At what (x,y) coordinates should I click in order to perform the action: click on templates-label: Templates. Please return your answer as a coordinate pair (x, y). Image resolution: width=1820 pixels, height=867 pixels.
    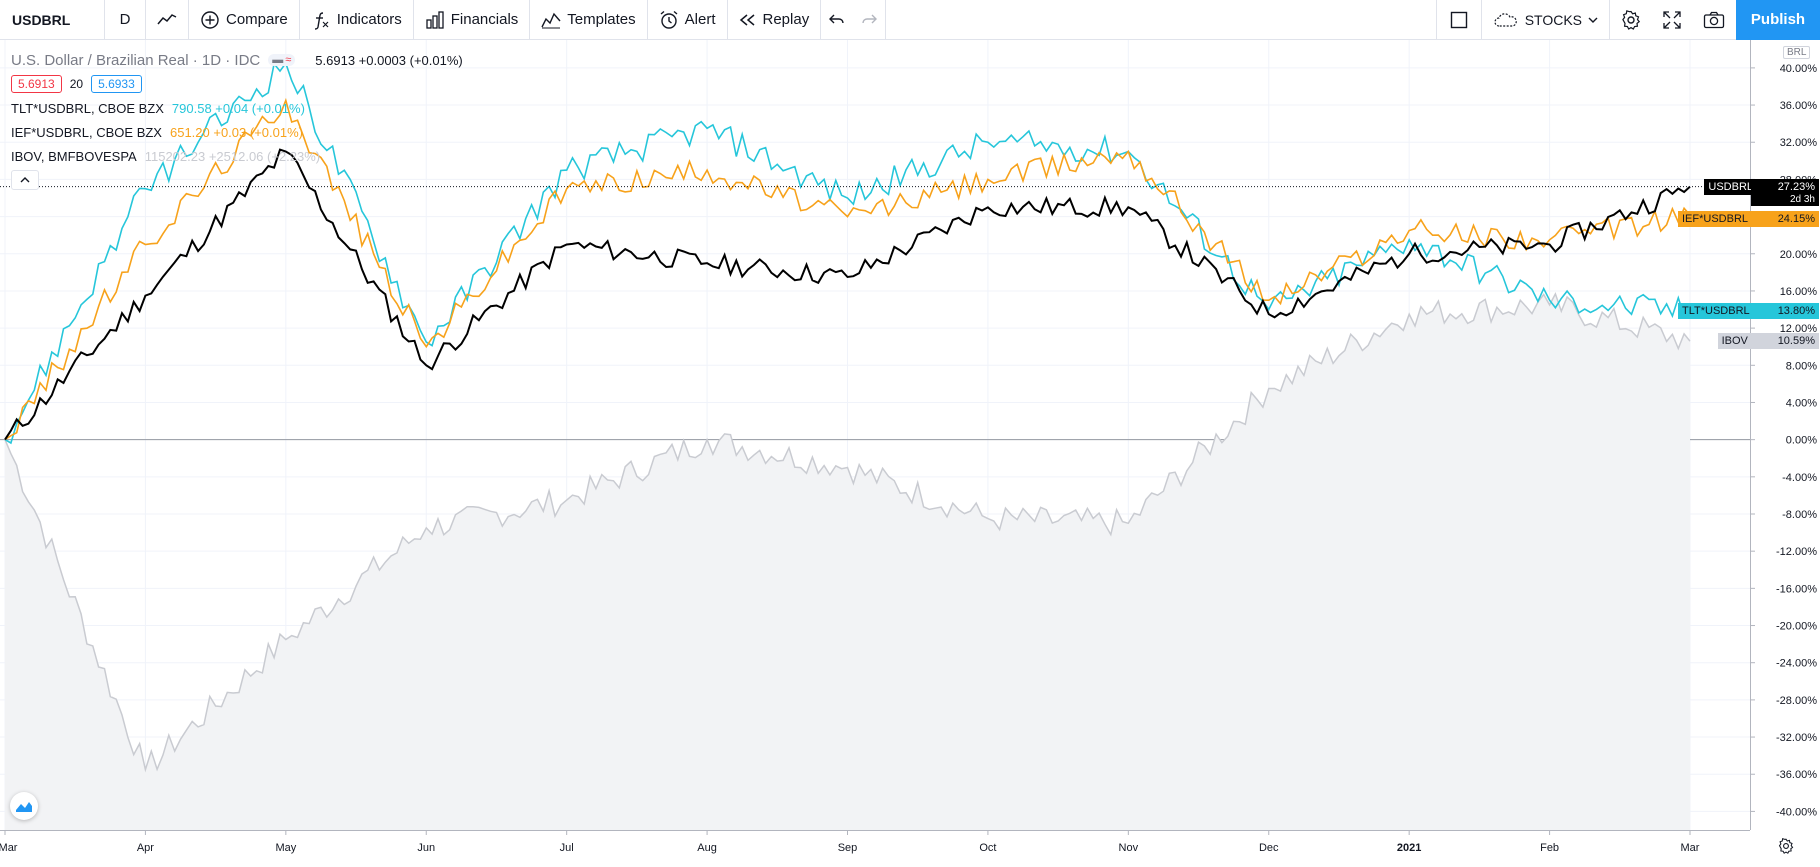
    Looking at the image, I should click on (601, 19).